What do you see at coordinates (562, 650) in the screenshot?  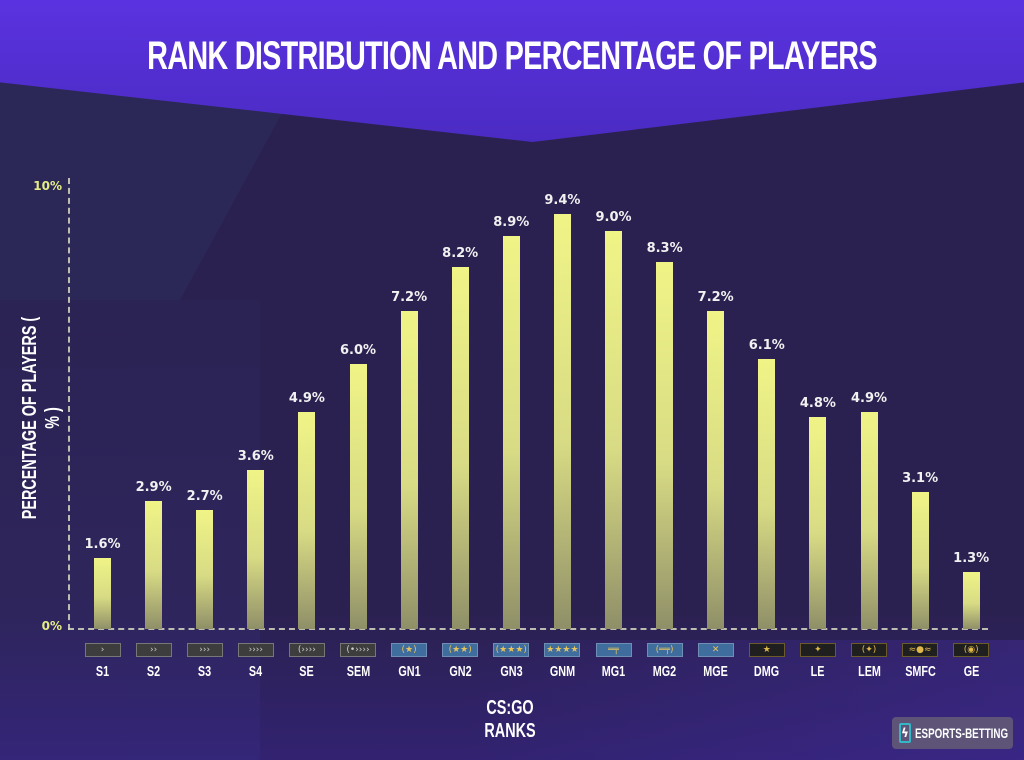 I see `rank-badge-icon: ★★★★` at bounding box center [562, 650].